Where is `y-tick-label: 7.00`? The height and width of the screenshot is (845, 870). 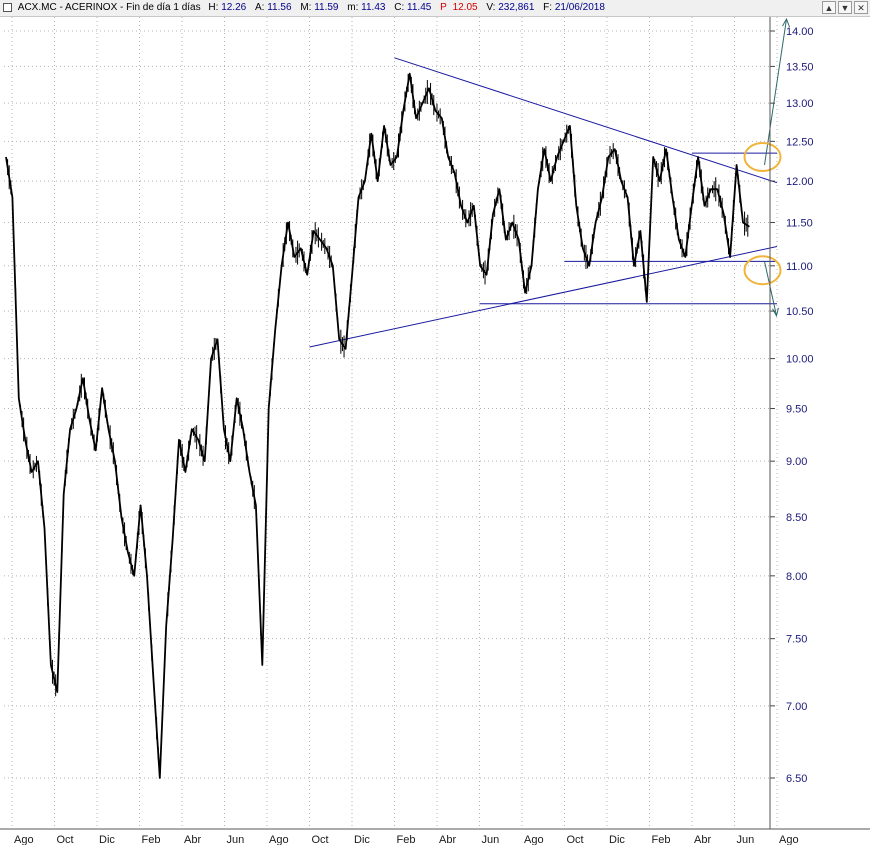
y-tick-label: 7.00 is located at coordinates (796, 707).